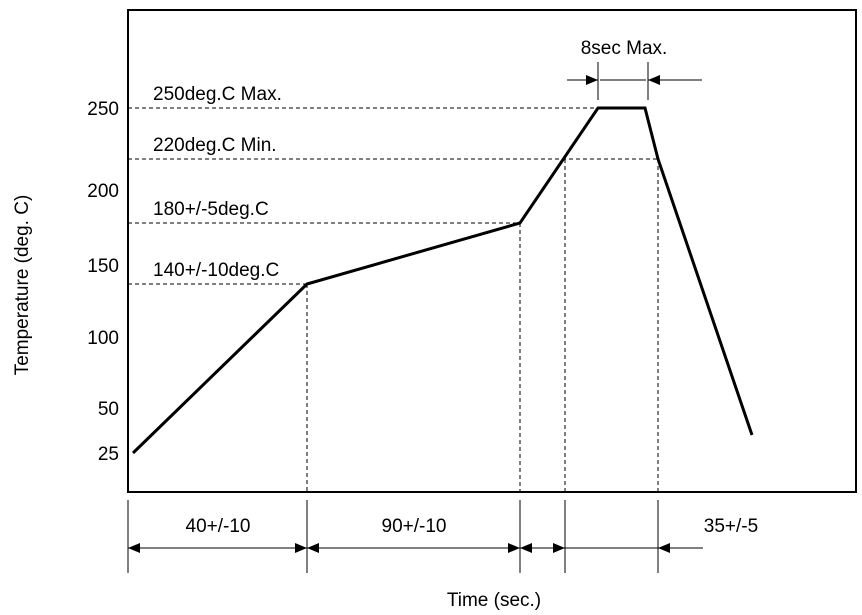 The height and width of the screenshot is (615, 862). I want to click on y-tick-label: 25, so click(108, 454).